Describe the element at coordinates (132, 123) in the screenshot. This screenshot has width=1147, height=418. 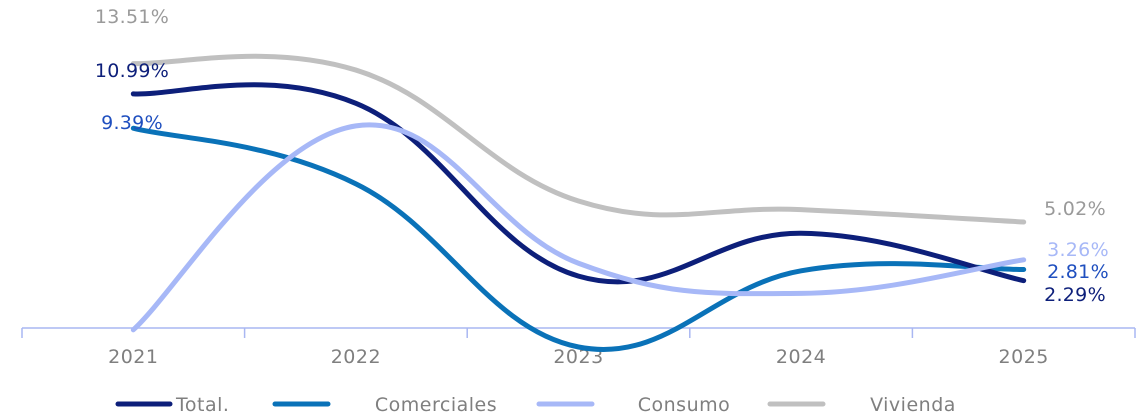
I see `data-label-comerciales-start: 9.39%` at that location.